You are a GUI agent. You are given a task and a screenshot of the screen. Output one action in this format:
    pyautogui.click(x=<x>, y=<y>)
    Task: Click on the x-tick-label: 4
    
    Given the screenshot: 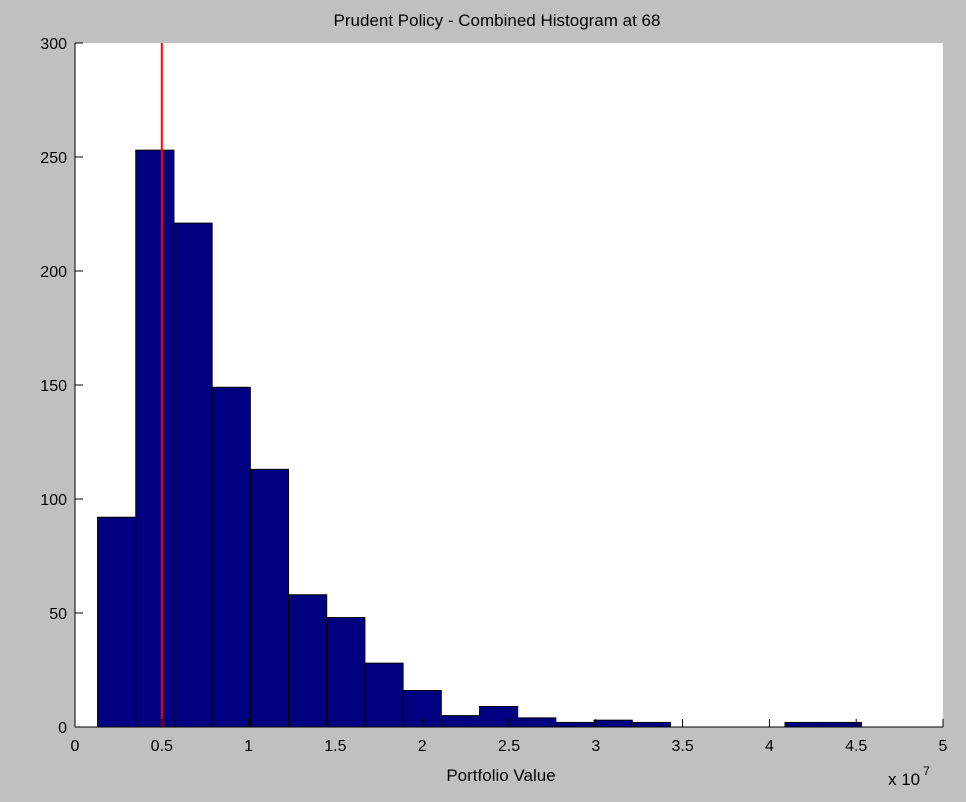 What is the action you would take?
    pyautogui.click(x=769, y=746)
    